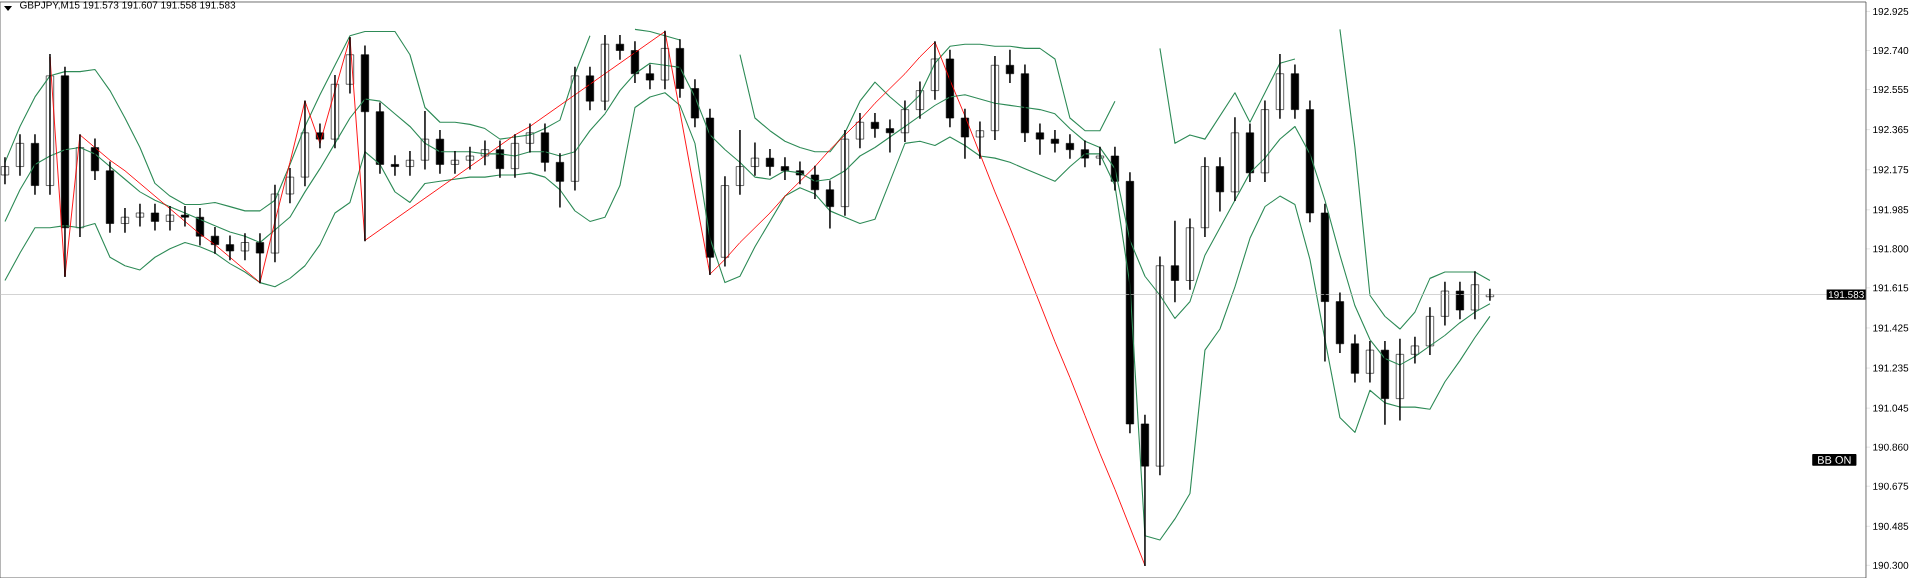 The width and height of the screenshot is (1916, 578). I want to click on y-tick-label: 192.365, so click(1891, 130).